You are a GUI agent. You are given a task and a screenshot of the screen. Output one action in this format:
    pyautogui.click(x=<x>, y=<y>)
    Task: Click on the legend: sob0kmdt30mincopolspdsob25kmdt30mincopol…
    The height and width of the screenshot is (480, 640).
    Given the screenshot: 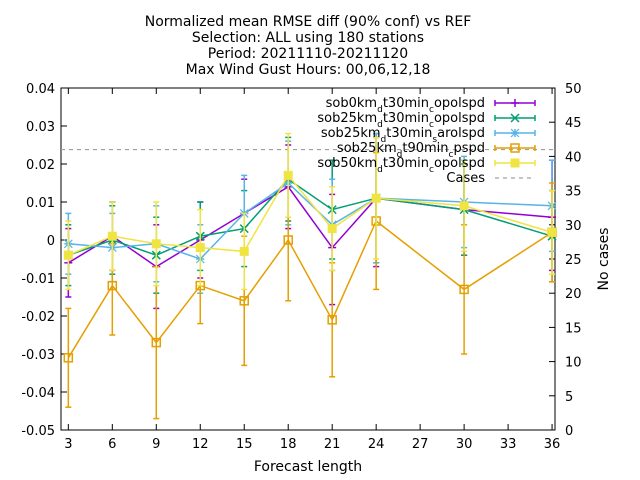 What is the action you would take?
    pyautogui.click(x=426, y=141)
    